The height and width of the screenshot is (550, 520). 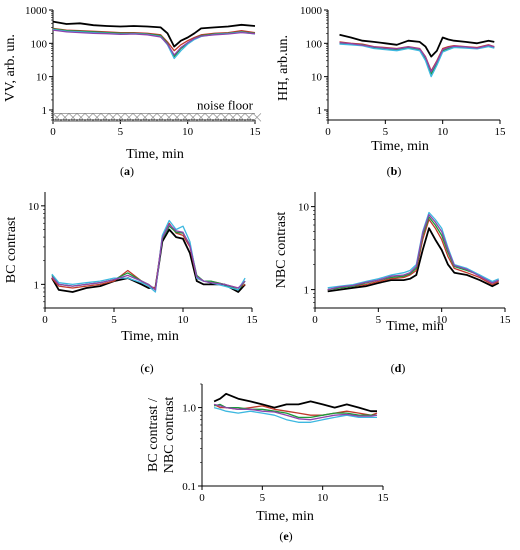 I want to click on noise-floor-label: noise floor, so click(x=225, y=104).